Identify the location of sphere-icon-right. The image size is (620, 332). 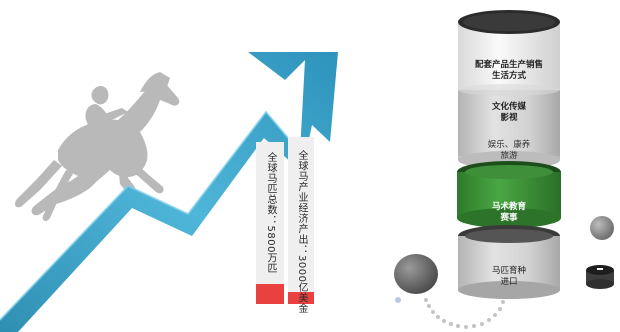
(602, 228).